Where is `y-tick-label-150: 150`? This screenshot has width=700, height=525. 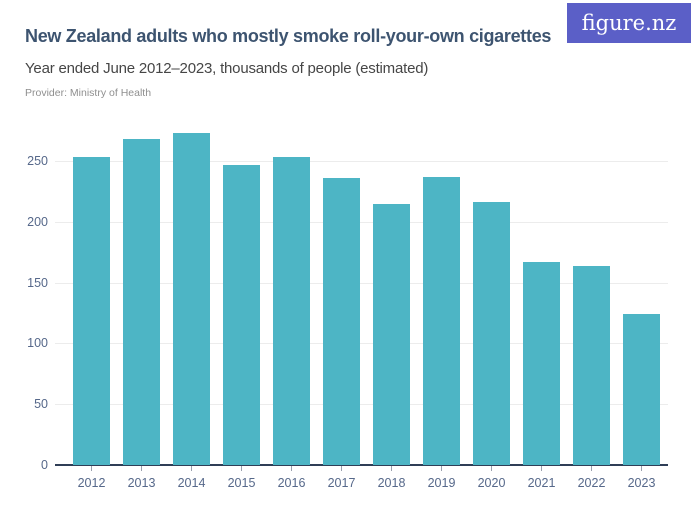
y-tick-label-150: 150 is located at coordinates (37, 283).